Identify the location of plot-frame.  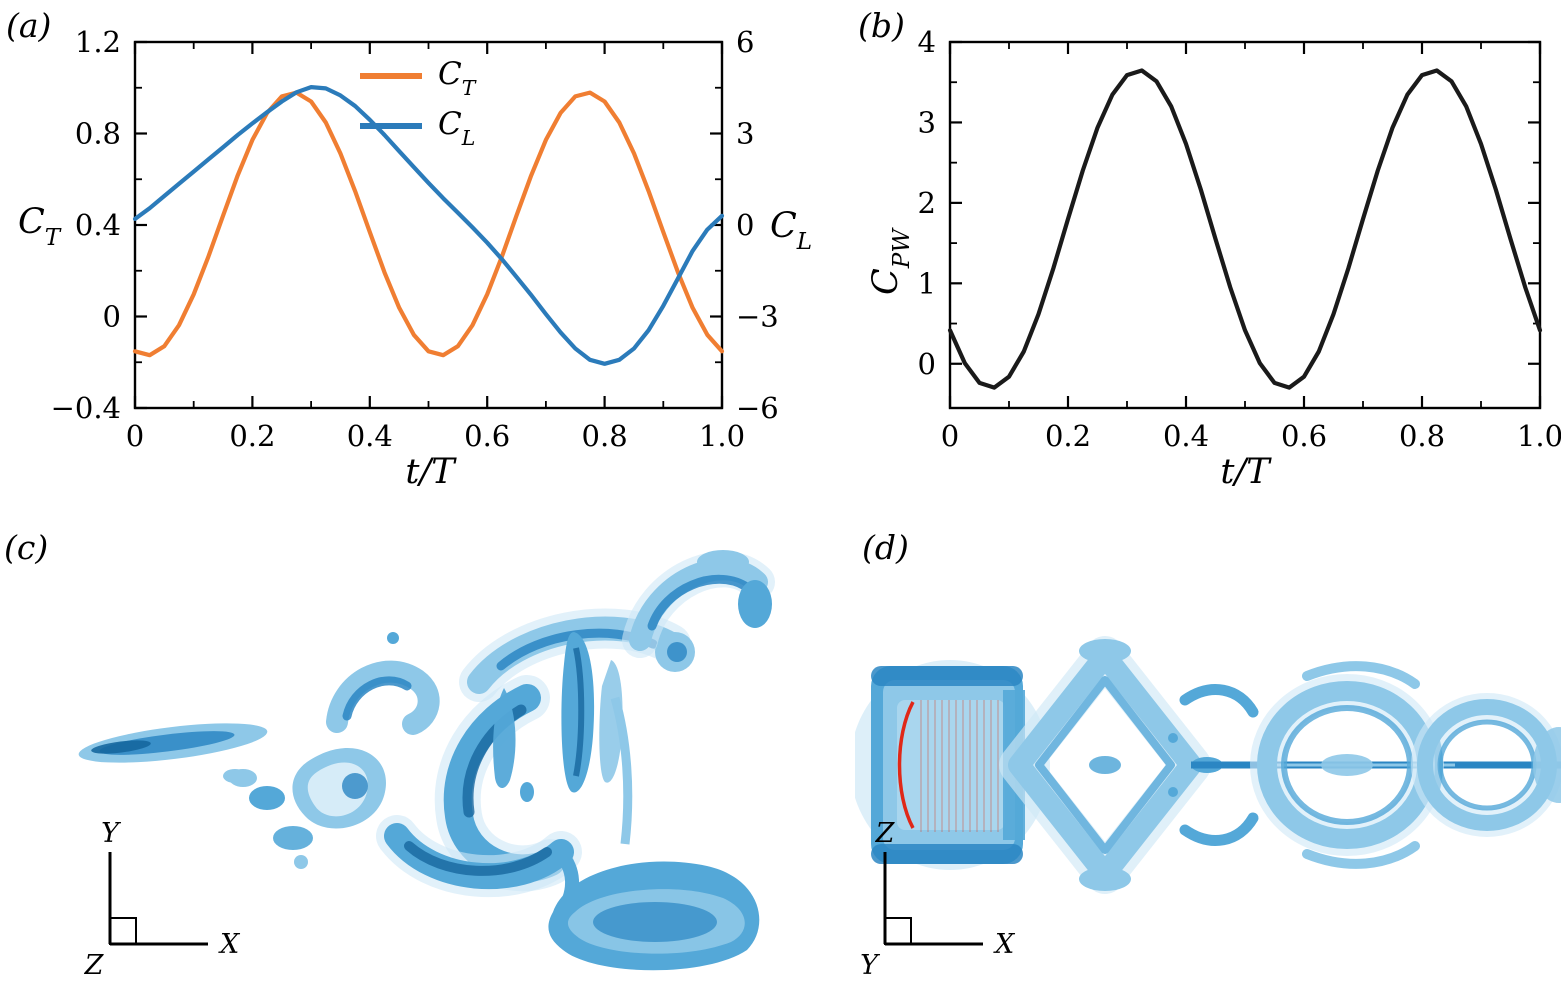
(1245, 225).